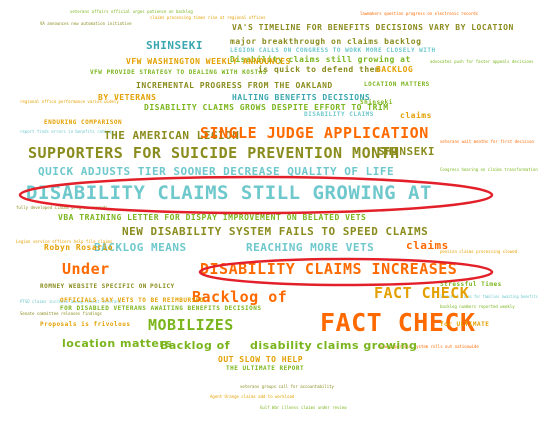  Describe the element at coordinates (191, 325) in the screenshot. I see `headline-word: MOBILIZES` at that location.